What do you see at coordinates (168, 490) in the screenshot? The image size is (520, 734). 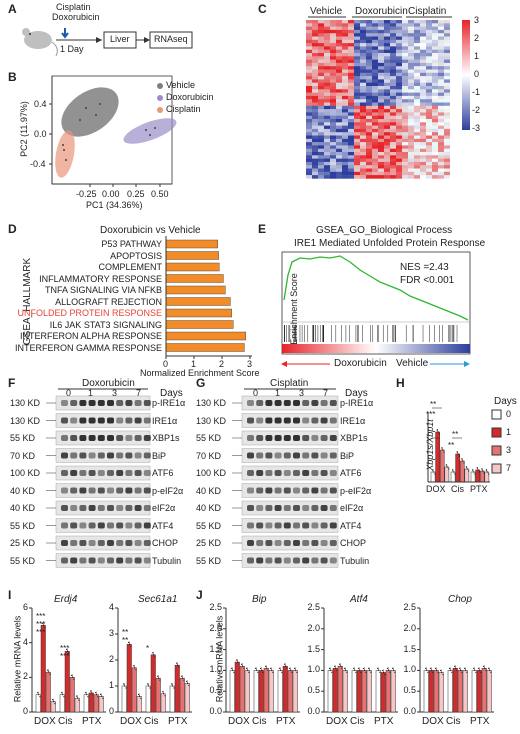 I see `blot-protein-label: p-eIF2α` at bounding box center [168, 490].